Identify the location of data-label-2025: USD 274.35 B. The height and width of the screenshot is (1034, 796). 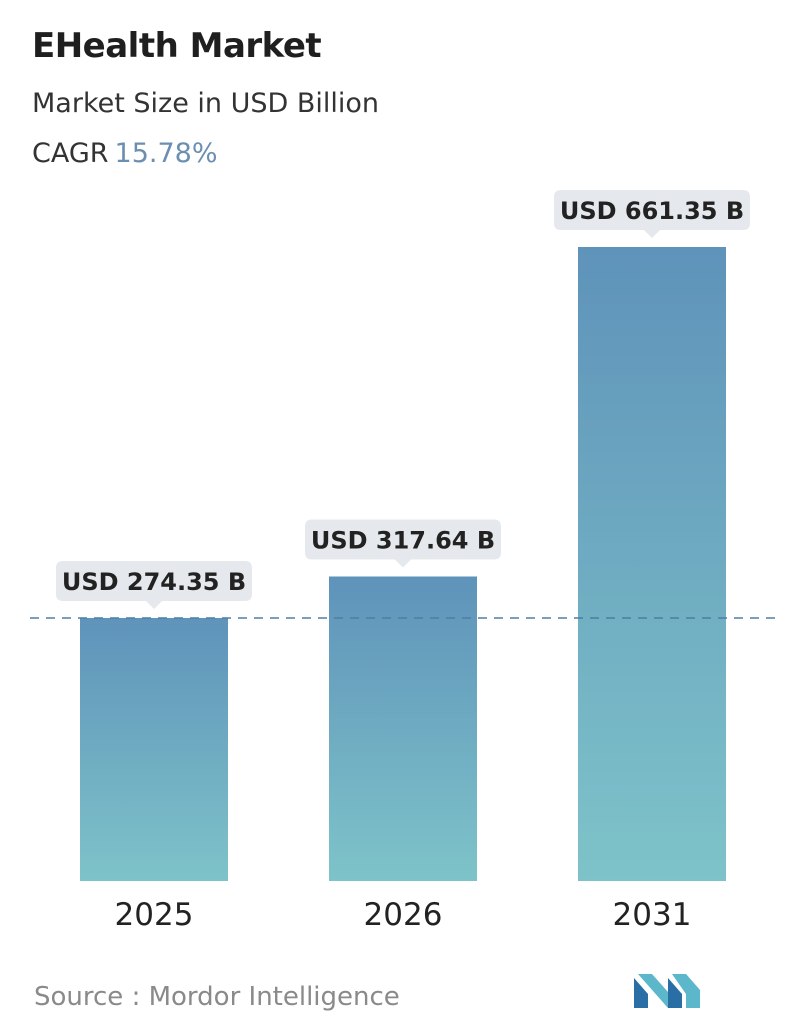
(154, 582).